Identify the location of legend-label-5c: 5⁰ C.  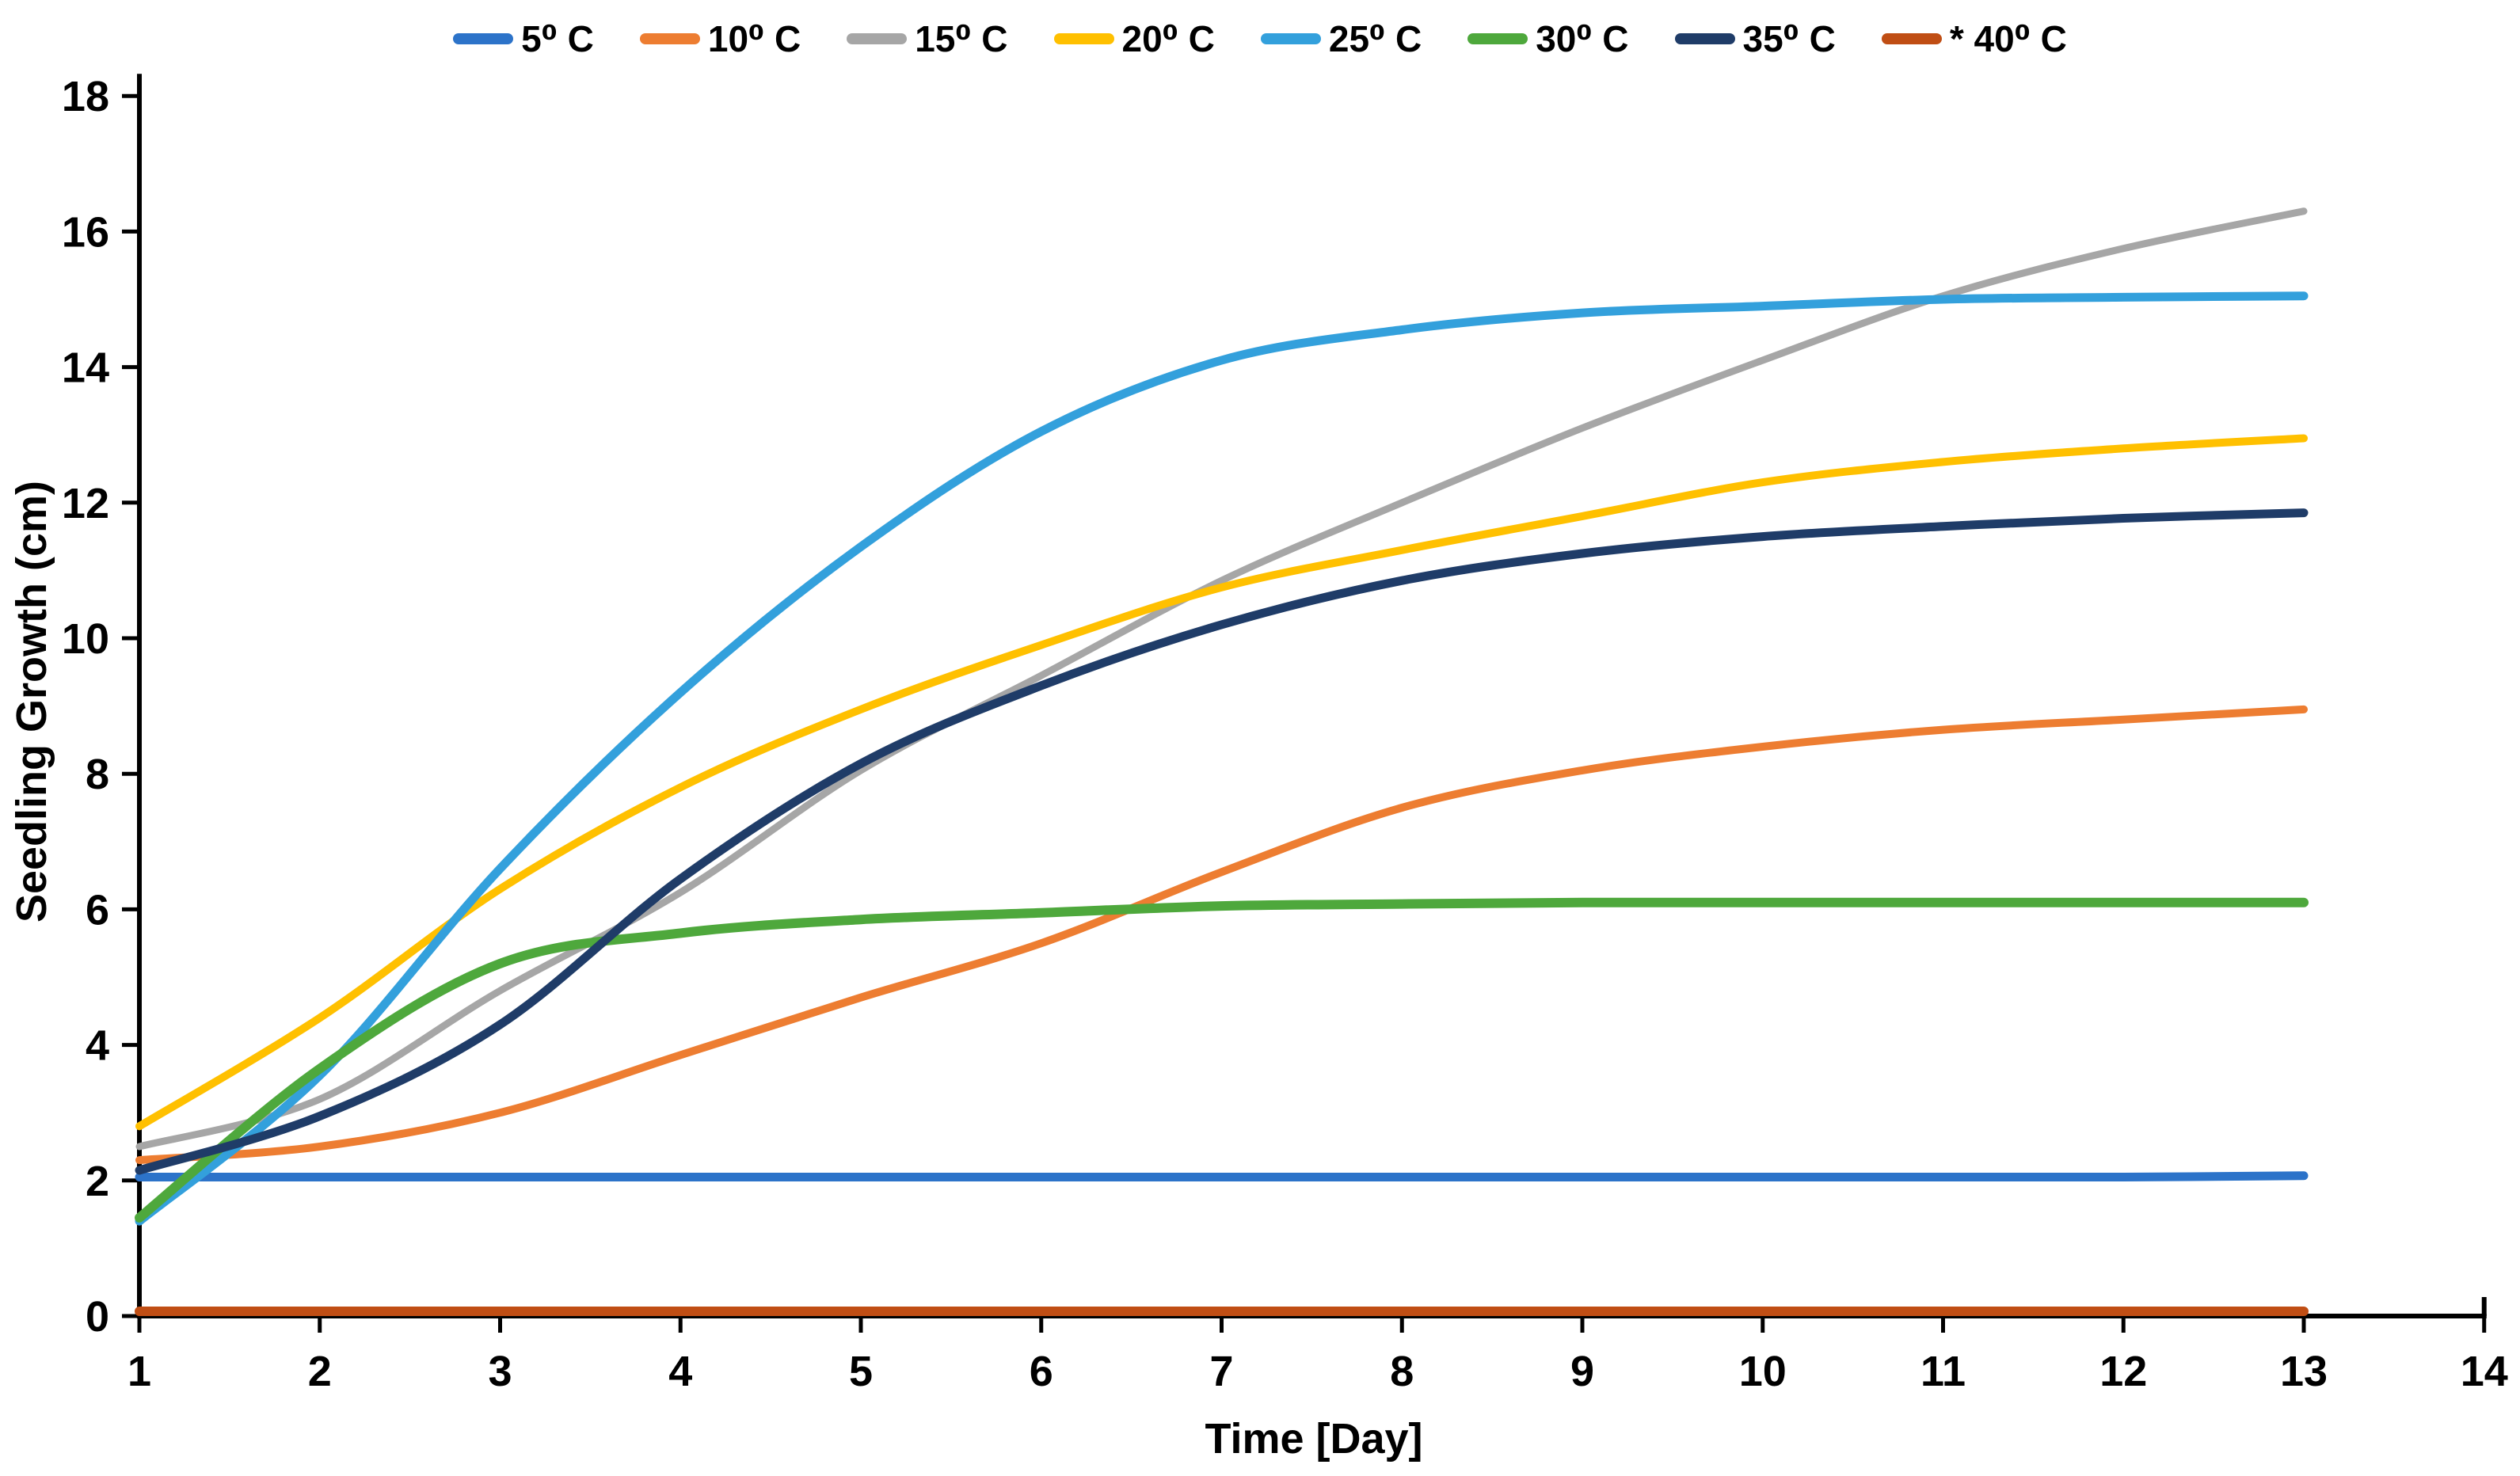
(557, 38).